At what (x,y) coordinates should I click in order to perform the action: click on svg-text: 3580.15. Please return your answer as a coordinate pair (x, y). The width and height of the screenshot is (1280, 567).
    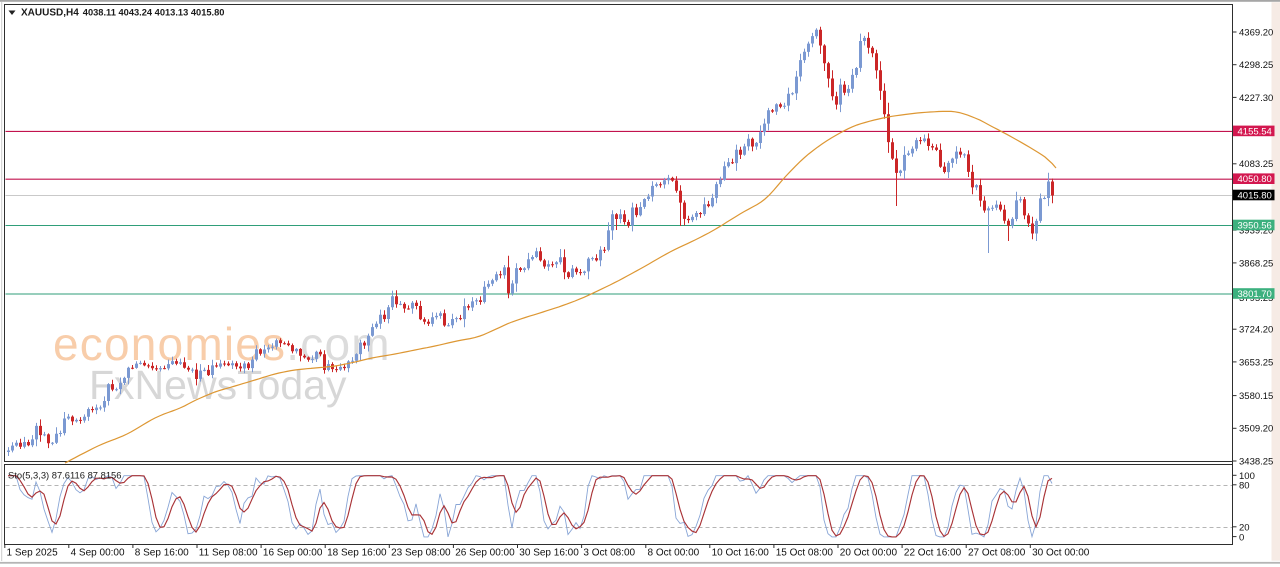
    Looking at the image, I should click on (1256, 396).